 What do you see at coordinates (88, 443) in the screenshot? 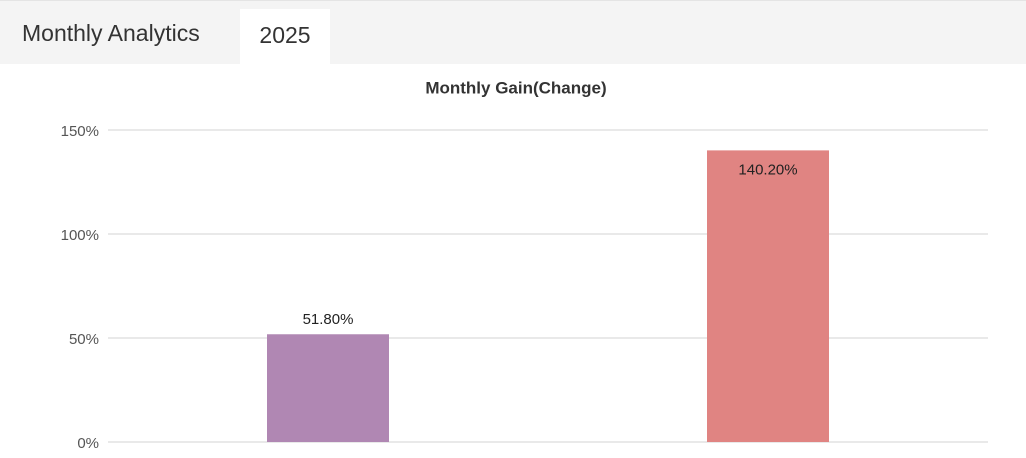
I see `y-tick-label: 0%` at bounding box center [88, 443].